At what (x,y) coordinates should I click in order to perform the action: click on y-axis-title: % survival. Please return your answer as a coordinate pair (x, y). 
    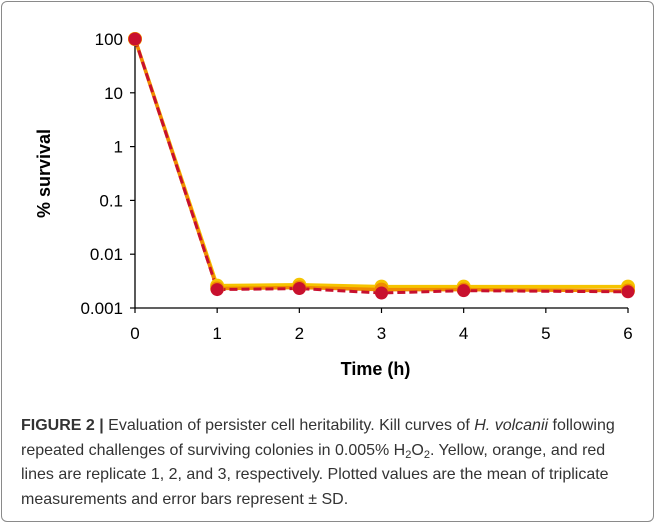
    Looking at the image, I should click on (44, 173).